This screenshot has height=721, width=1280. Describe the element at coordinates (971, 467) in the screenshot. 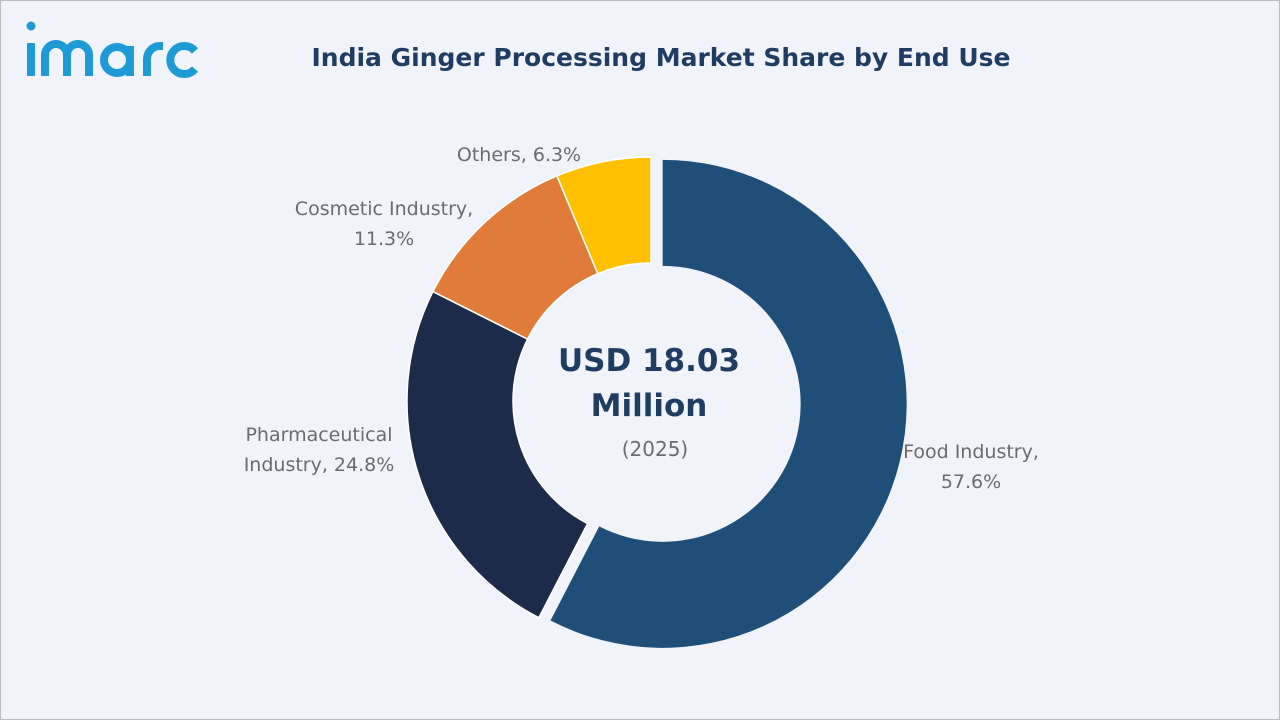

I see `slice-label-food-industry: Food Industry, 57.6%` at that location.